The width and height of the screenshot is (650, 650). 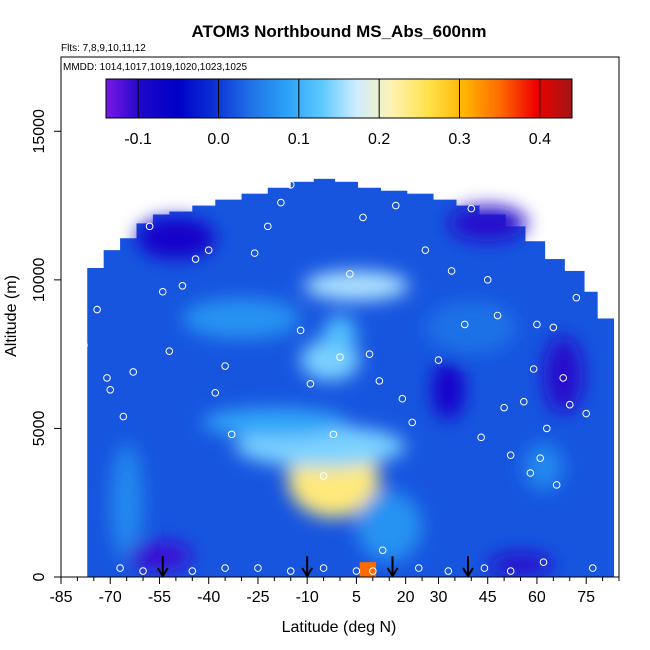 What do you see at coordinates (459, 139) in the screenshot?
I see `colorbar-tick-label: 0.3` at bounding box center [459, 139].